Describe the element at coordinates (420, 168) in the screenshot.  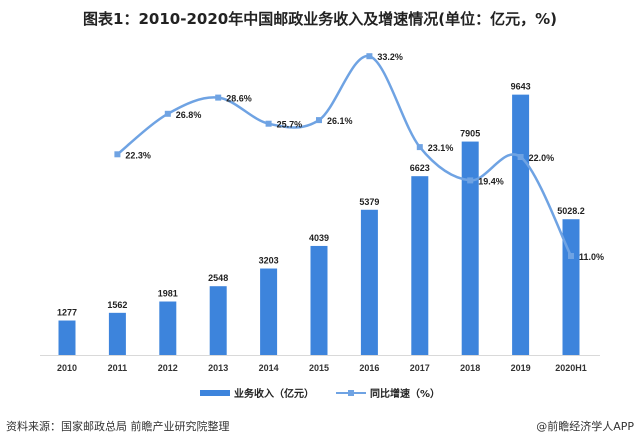
I see `bar-data-label: 6623` at that location.